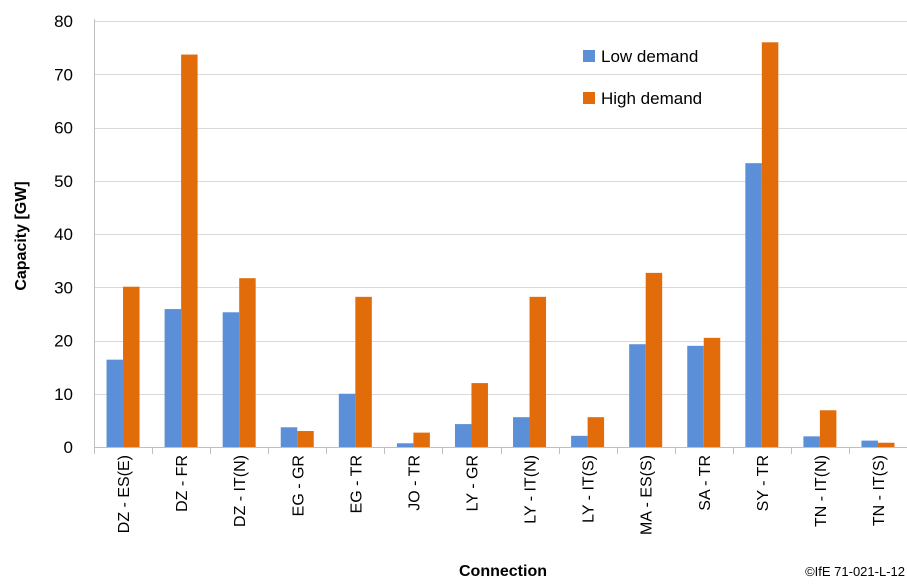  What do you see at coordinates (21, 235) in the screenshot?
I see `y-axis-title: Capacity [GW]` at bounding box center [21, 235].